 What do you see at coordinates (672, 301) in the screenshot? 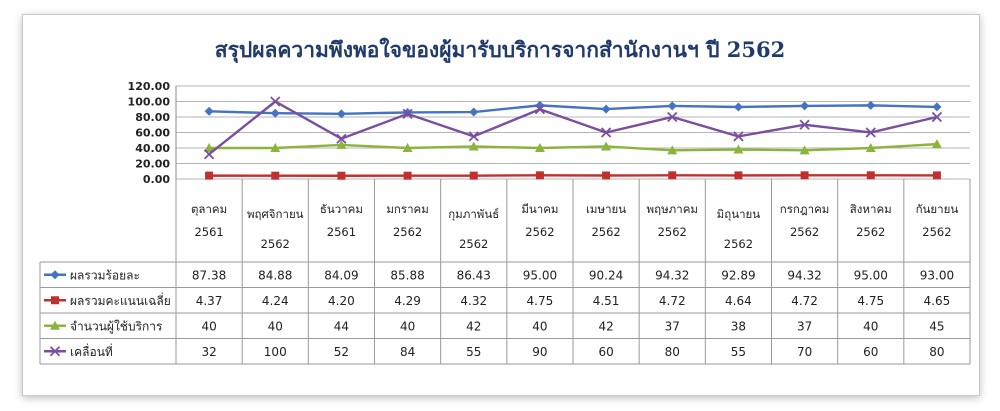
I see `table-value: 4.72` at bounding box center [672, 301].